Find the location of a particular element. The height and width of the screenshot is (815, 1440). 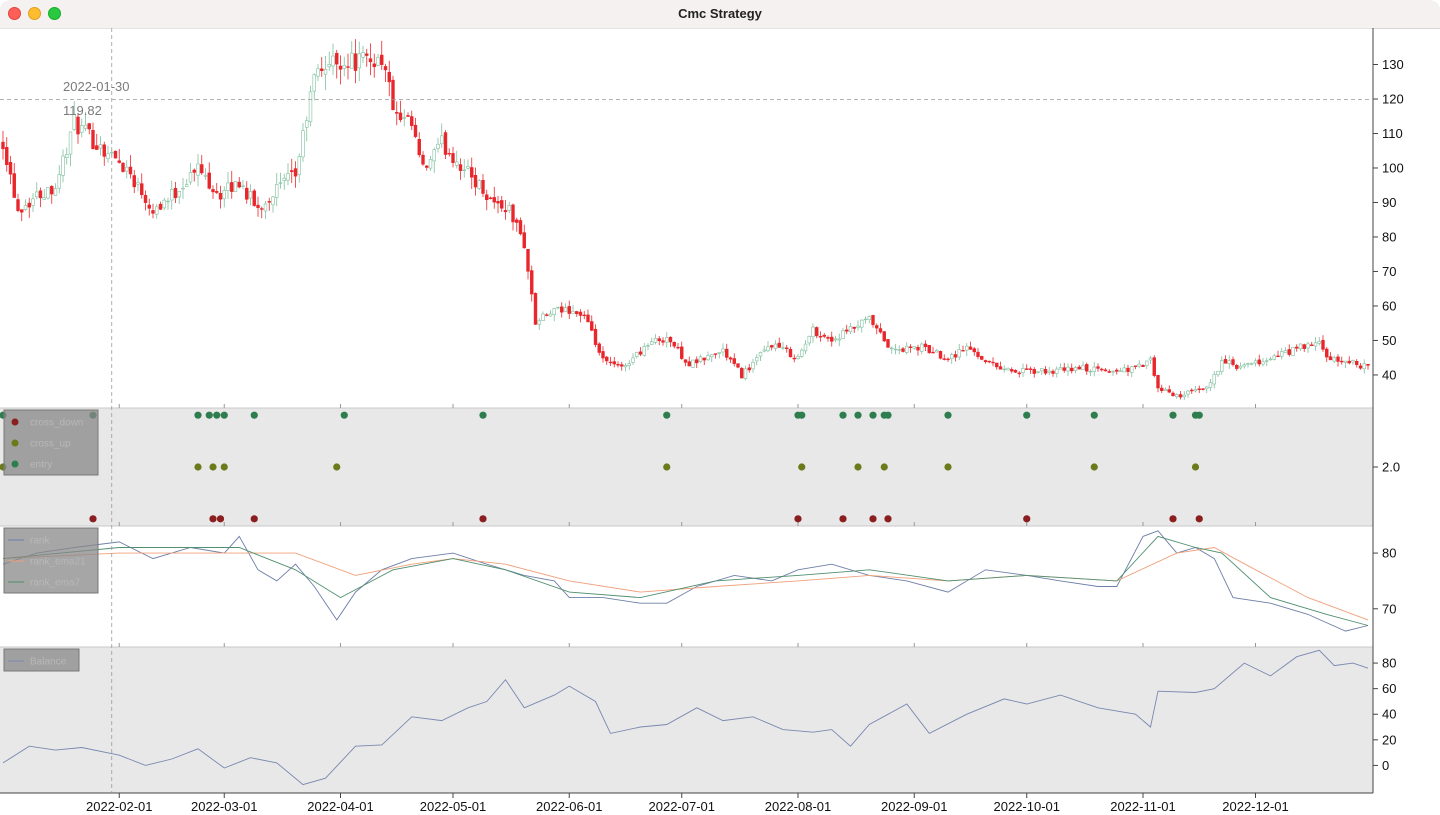

maximize-window-button is located at coordinates (54, 13).